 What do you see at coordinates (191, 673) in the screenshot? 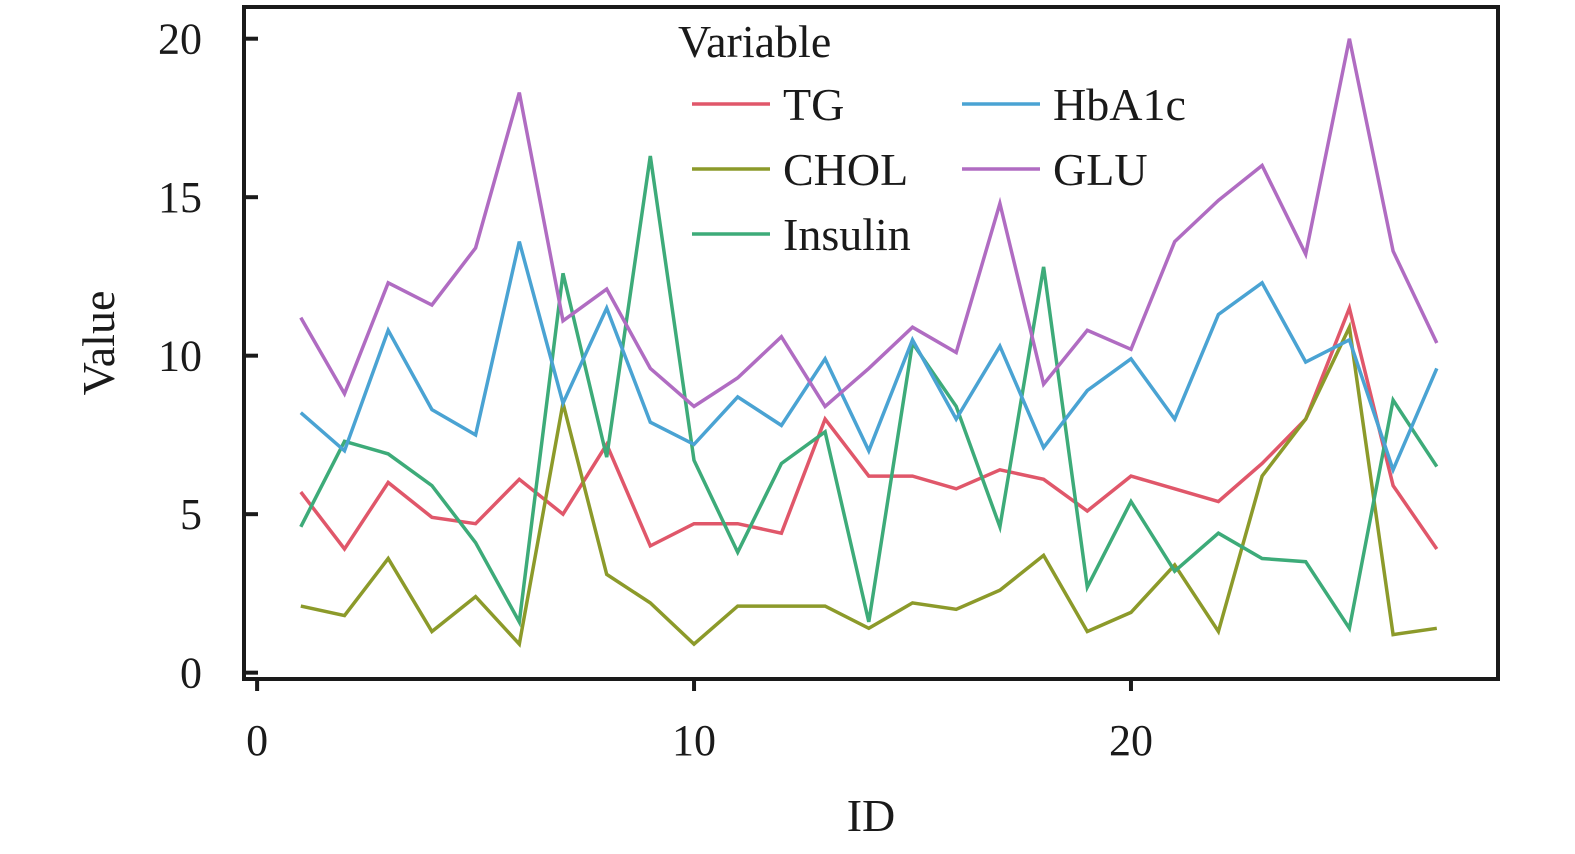
I see `y-tick-label: 0` at bounding box center [191, 673].